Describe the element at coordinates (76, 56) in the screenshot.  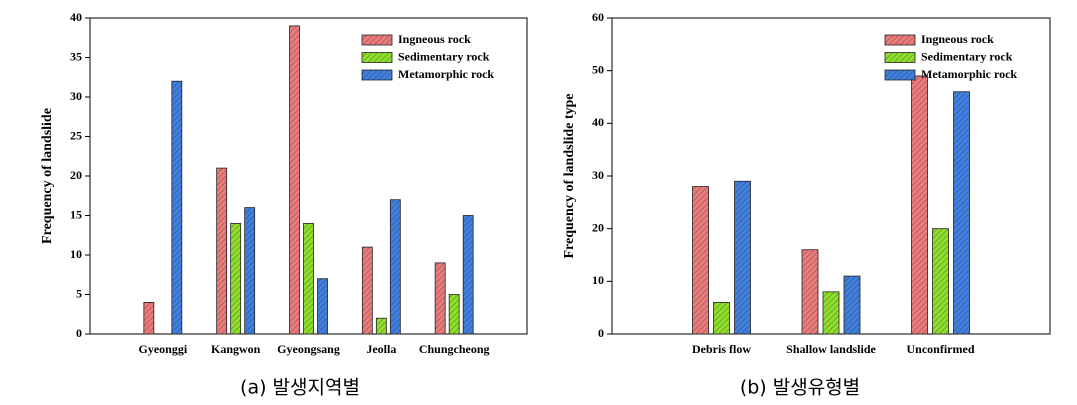
I see `y-tick-label: 35` at that location.